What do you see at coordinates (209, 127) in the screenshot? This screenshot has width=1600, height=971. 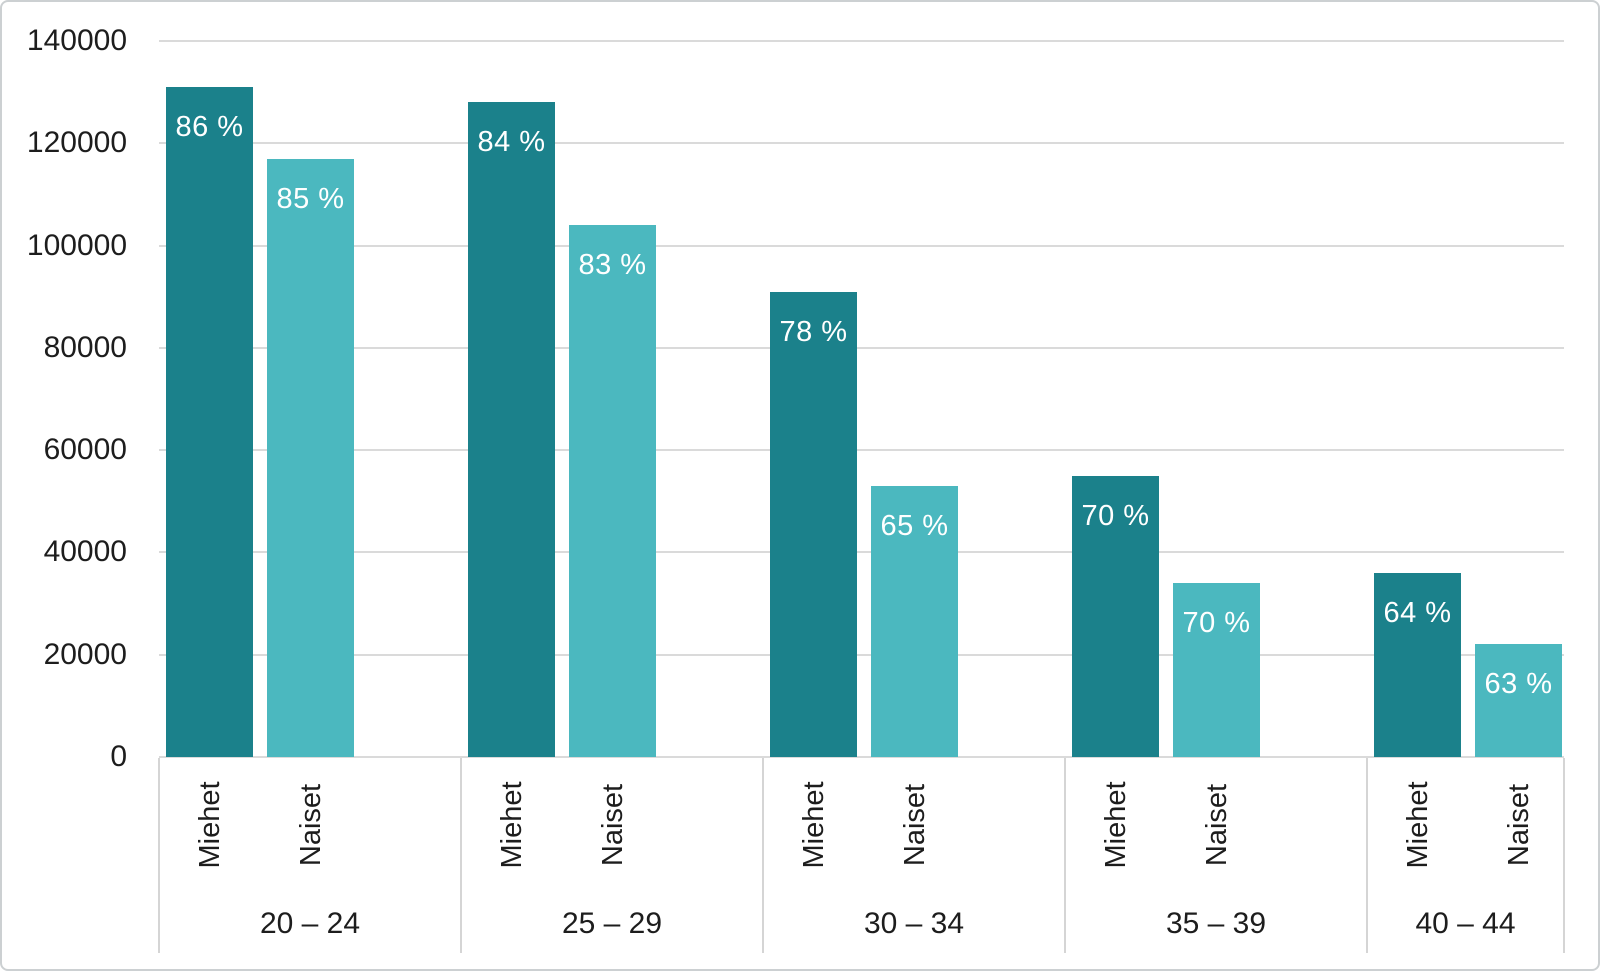 I see `bar-value-label: 86 %` at bounding box center [209, 127].